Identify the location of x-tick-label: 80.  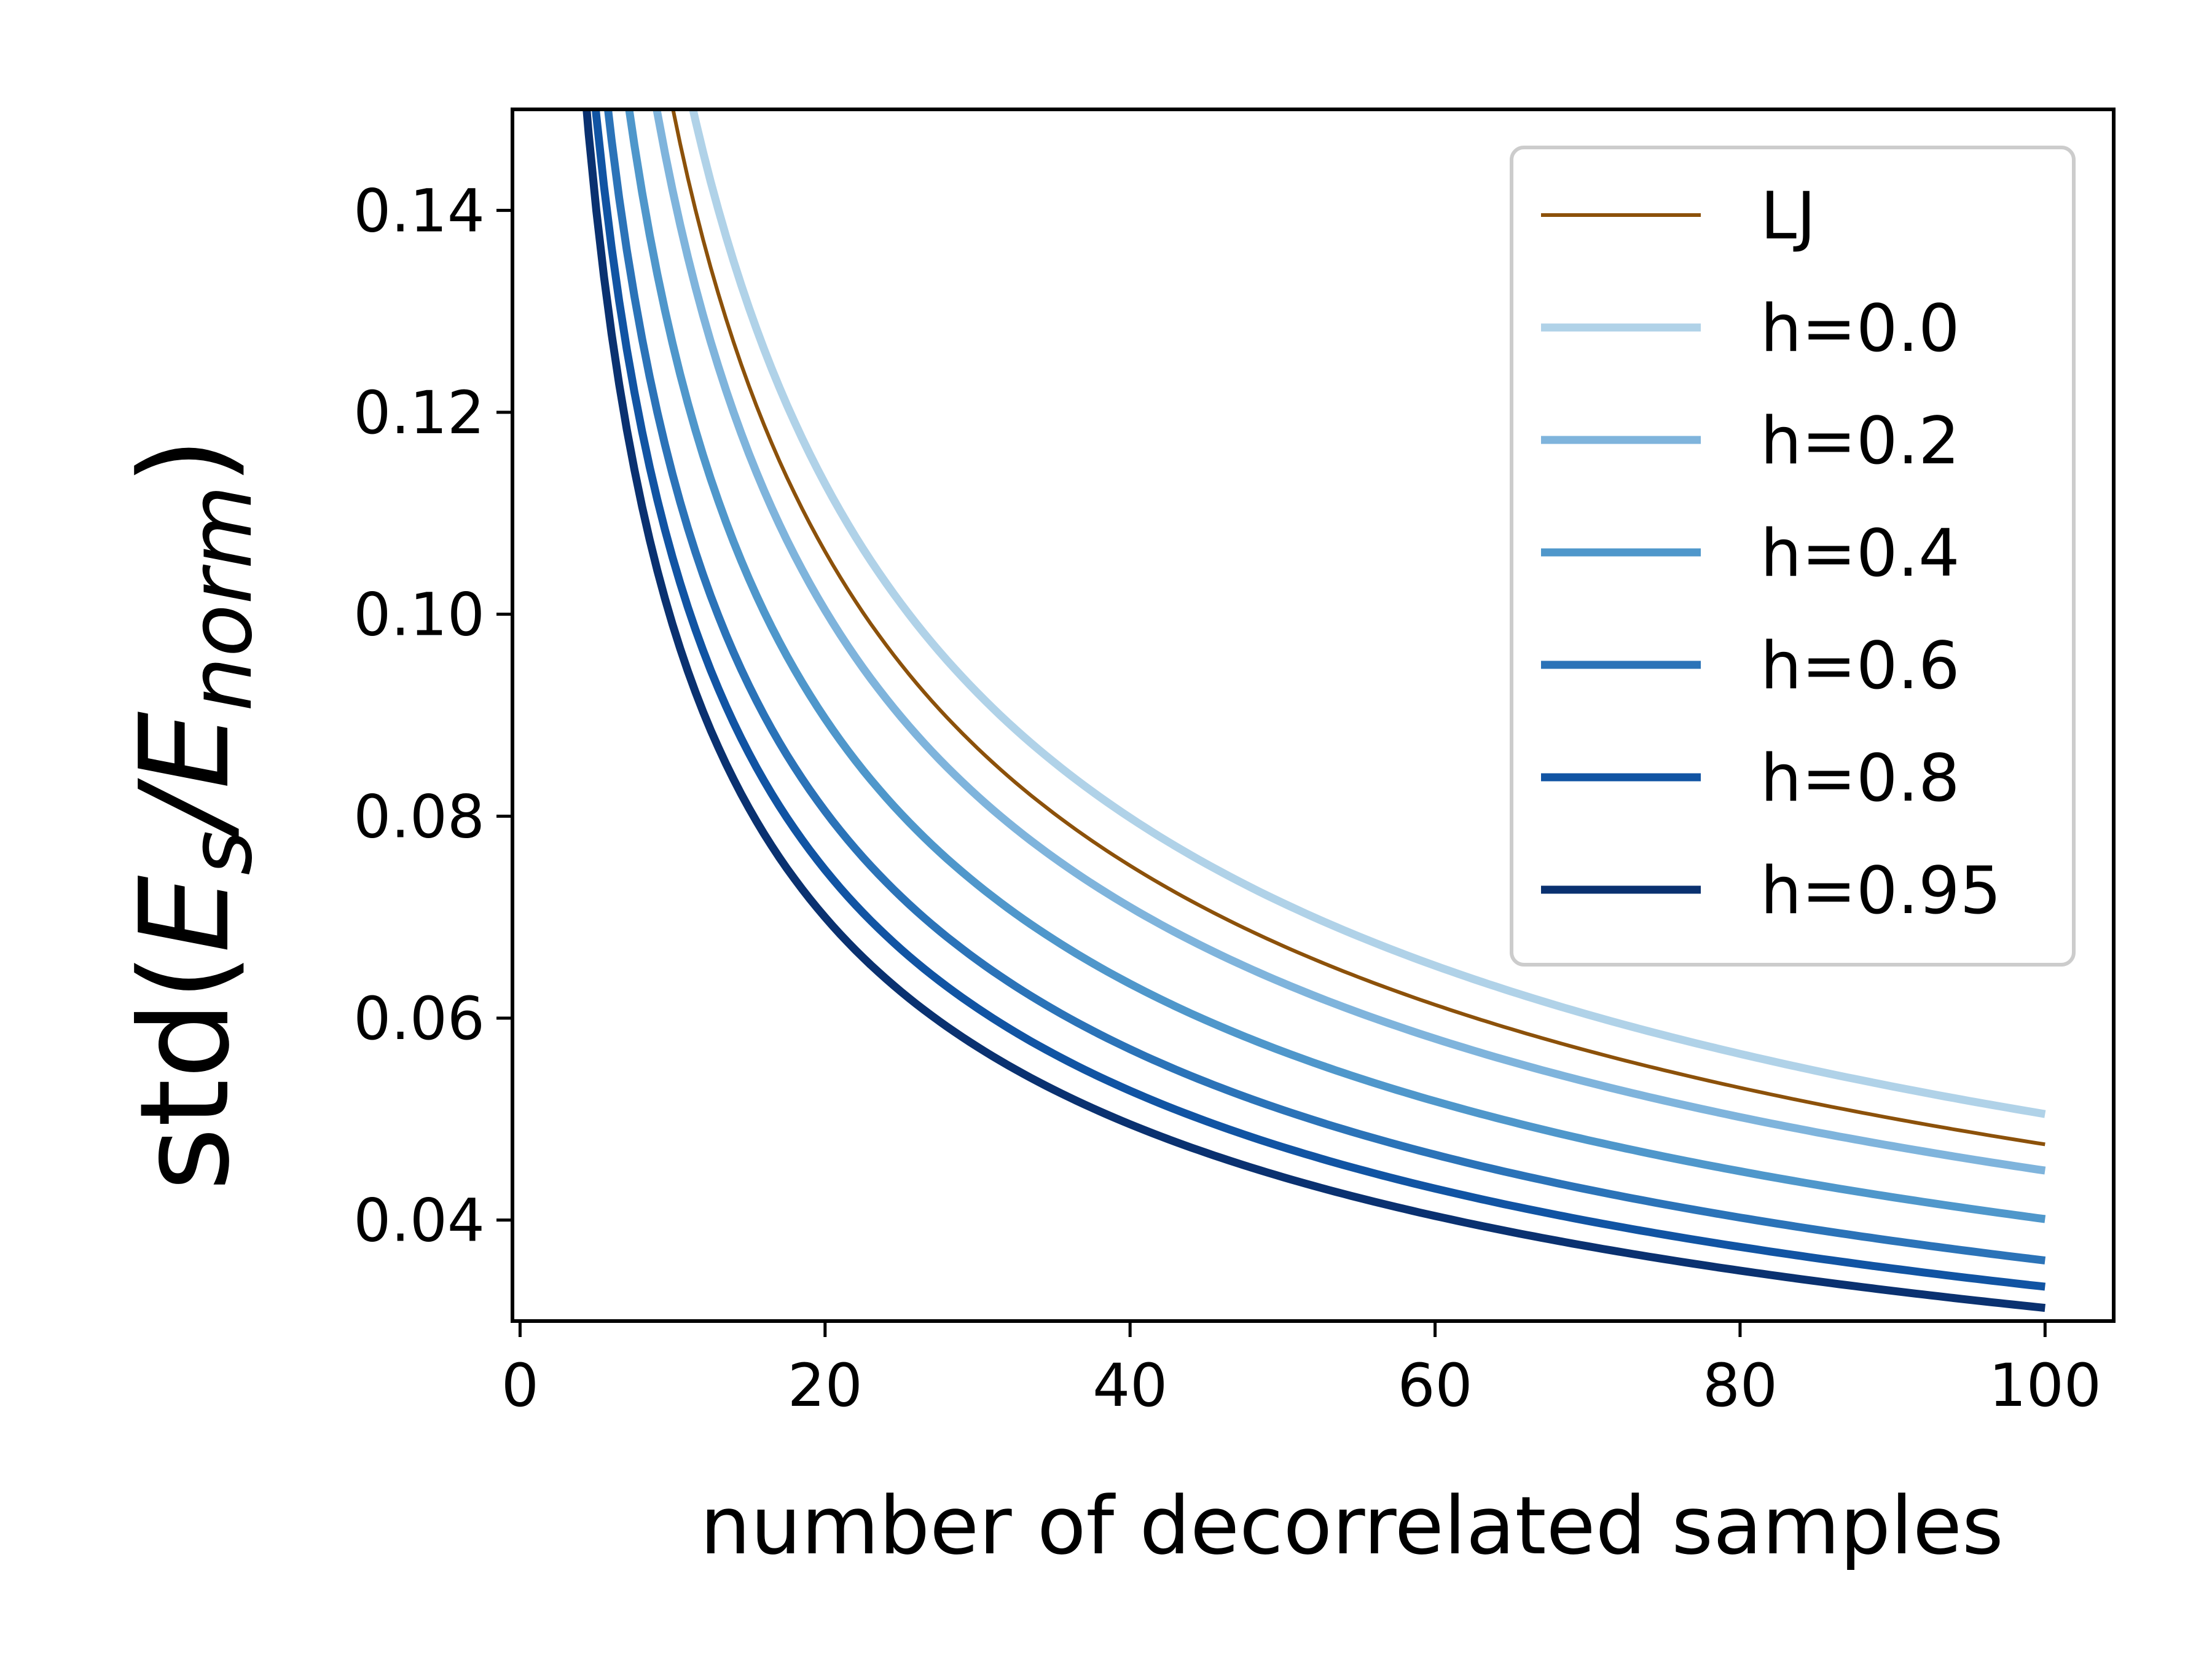
(1740, 1385).